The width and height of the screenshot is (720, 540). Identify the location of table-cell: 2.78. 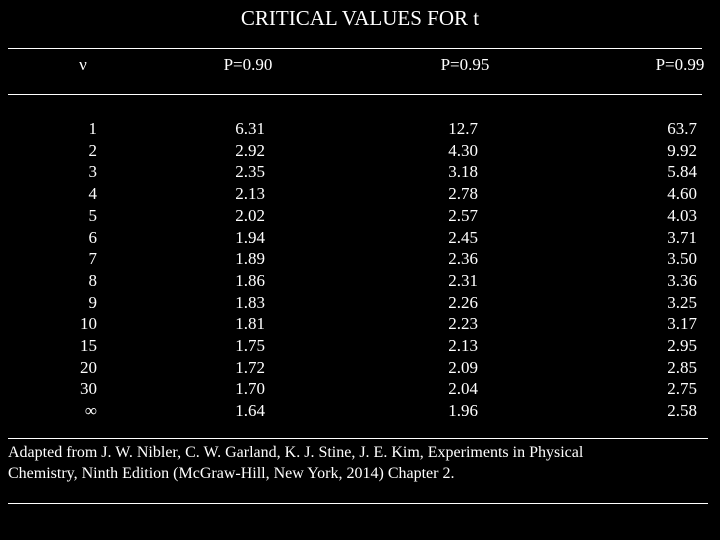
(463, 194).